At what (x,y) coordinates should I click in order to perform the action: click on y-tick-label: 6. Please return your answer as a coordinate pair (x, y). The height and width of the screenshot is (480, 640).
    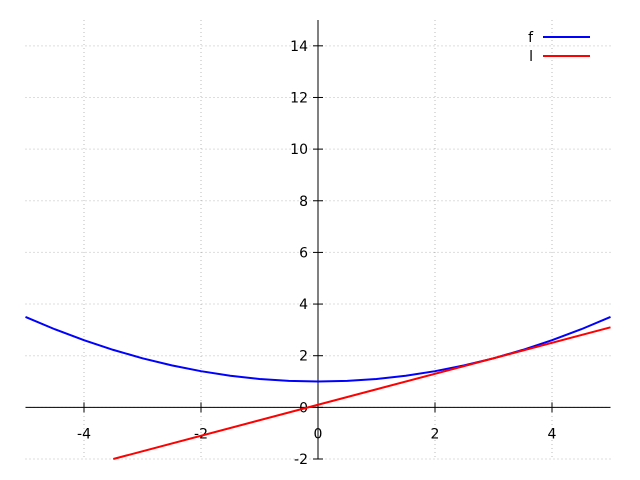
    Looking at the image, I should click on (303, 253).